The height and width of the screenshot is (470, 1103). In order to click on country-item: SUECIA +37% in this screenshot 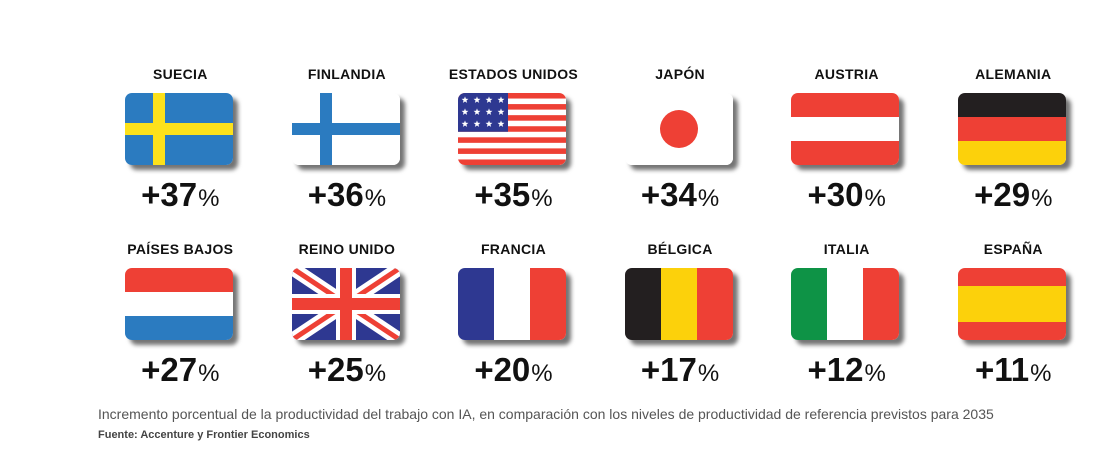, I will do `click(180, 143)`.